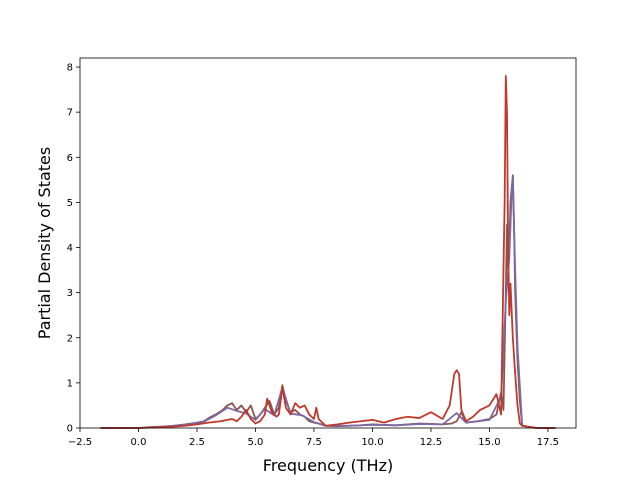 This screenshot has width=640, height=480. What do you see at coordinates (489, 442) in the screenshot?
I see `x-tick-label: 15.0` at bounding box center [489, 442].